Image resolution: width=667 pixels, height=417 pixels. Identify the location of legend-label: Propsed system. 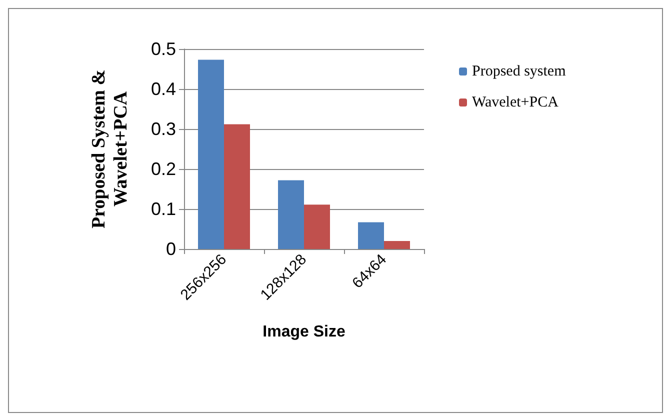
(519, 72).